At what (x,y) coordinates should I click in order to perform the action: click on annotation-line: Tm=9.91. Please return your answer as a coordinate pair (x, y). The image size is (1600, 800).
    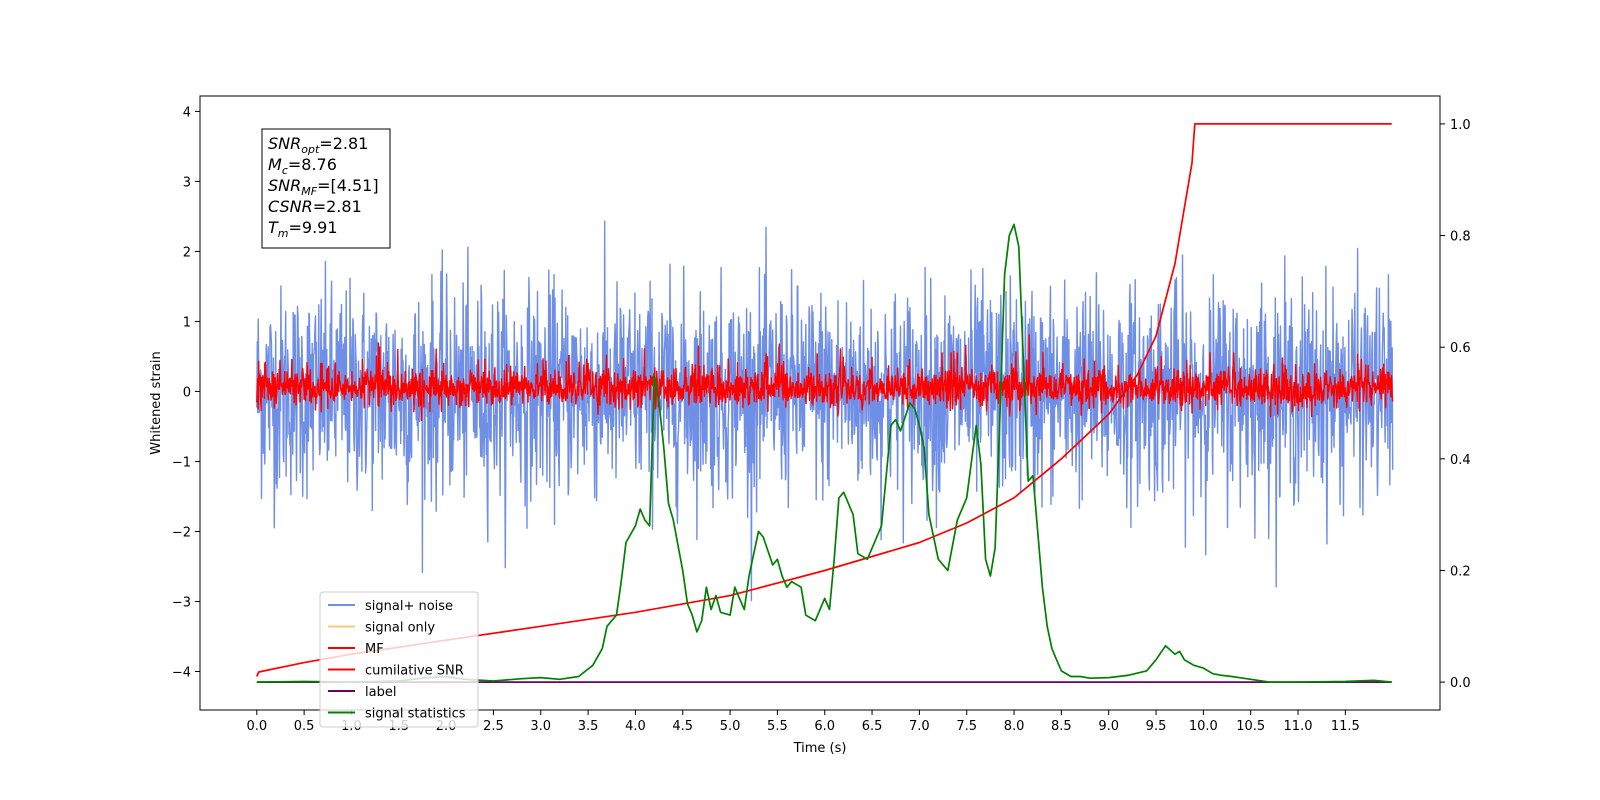
    Looking at the image, I should click on (303, 229).